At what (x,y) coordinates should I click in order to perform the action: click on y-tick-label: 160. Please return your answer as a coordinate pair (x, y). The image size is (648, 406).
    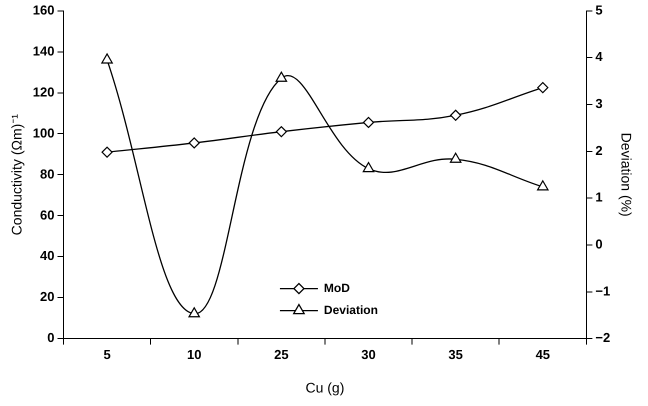
    Looking at the image, I should click on (43, 10).